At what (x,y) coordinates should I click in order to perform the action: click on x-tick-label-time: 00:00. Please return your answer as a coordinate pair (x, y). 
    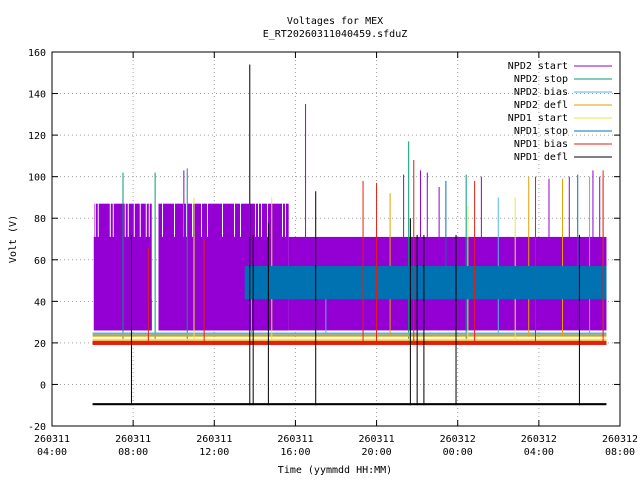
    Looking at the image, I should click on (458, 452).